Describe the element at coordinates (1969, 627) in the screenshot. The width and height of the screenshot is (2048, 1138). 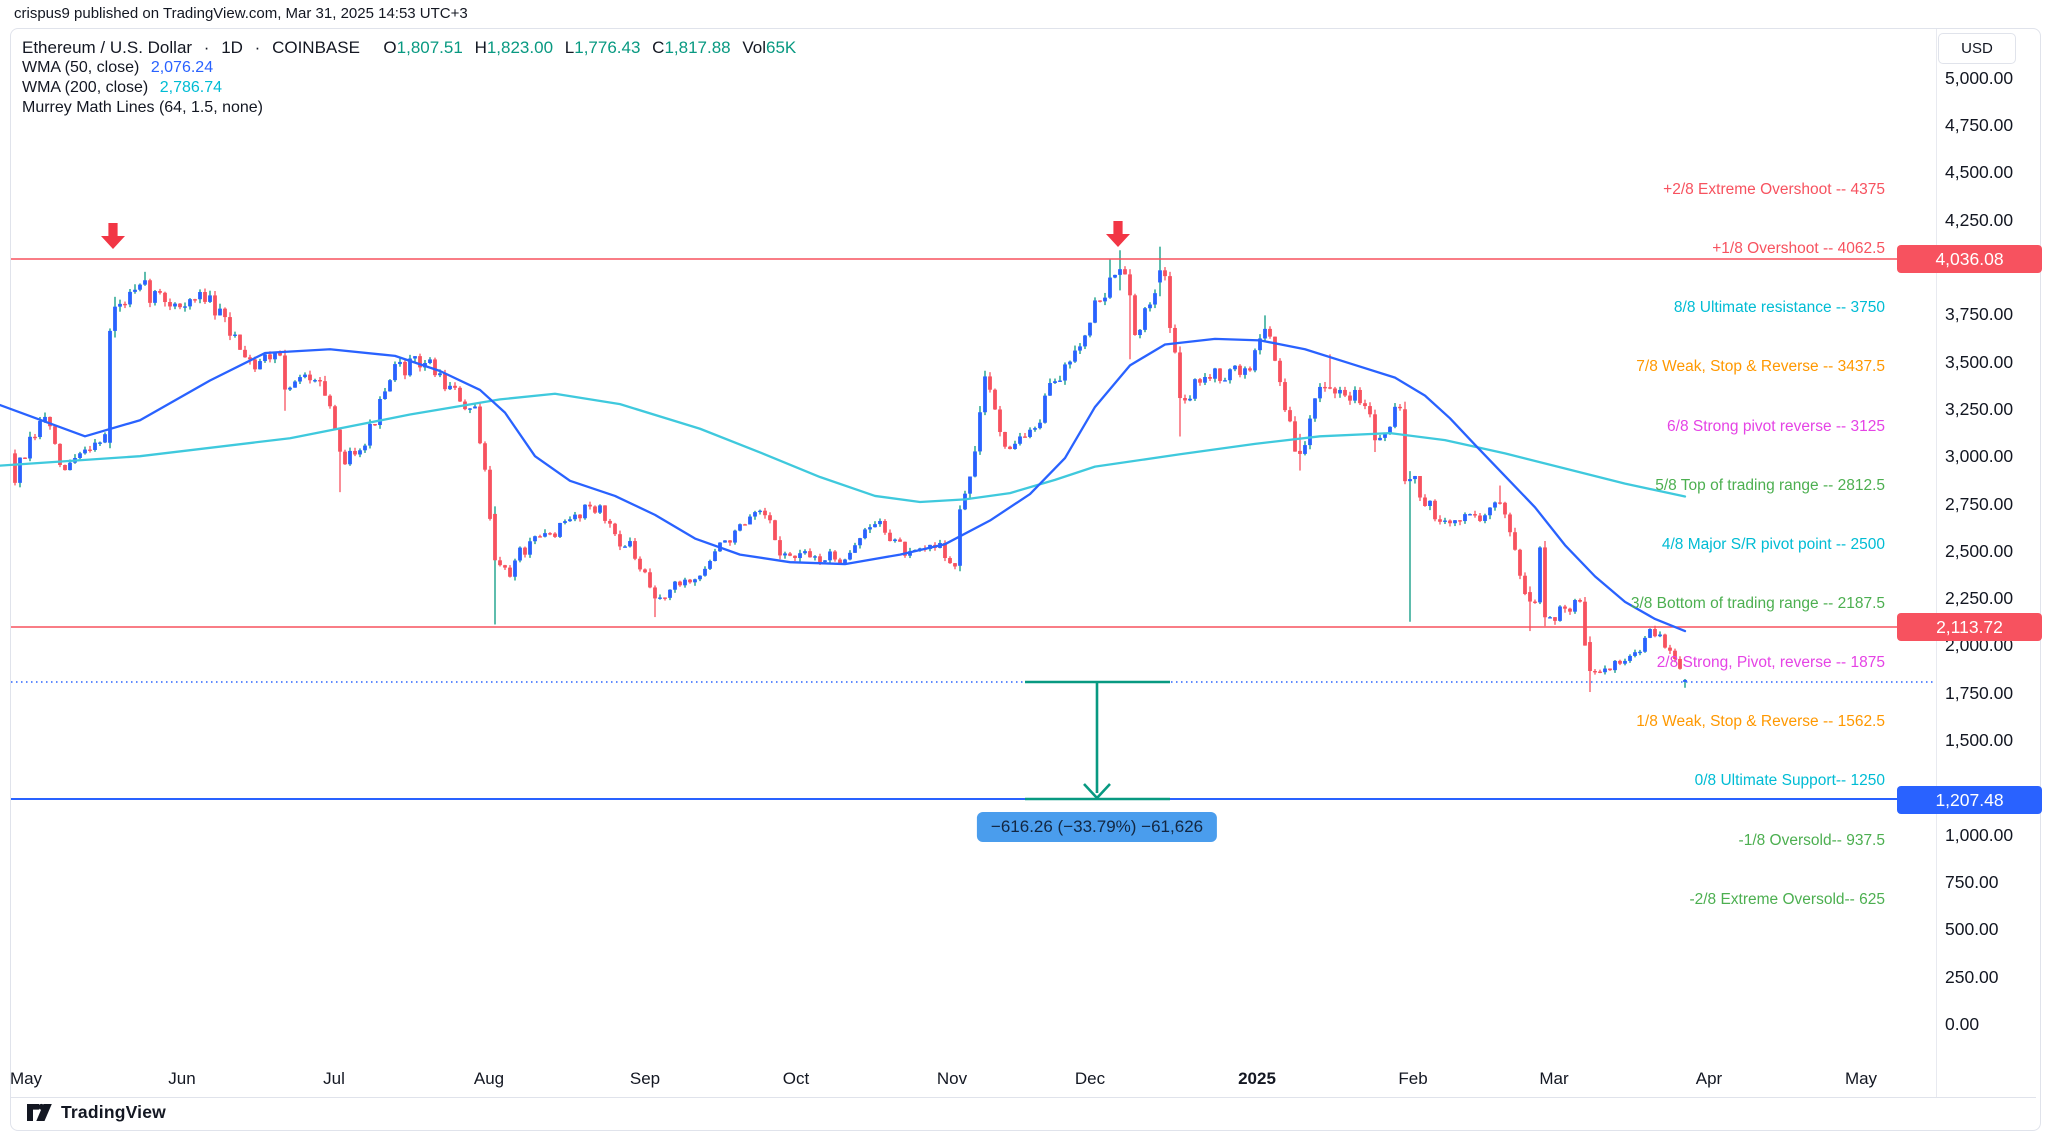
I see `price-line-tag: 2,113.72` at that location.